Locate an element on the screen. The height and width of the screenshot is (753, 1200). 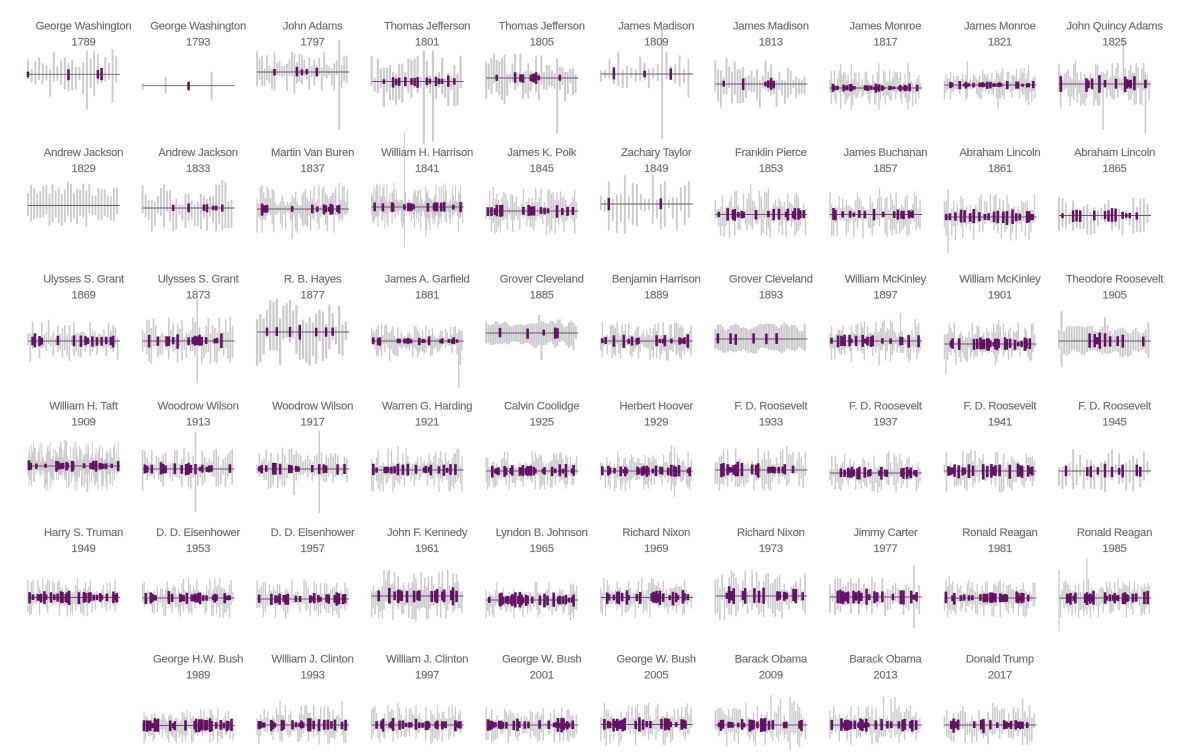
svg-text: 1897 is located at coordinates (885, 296).